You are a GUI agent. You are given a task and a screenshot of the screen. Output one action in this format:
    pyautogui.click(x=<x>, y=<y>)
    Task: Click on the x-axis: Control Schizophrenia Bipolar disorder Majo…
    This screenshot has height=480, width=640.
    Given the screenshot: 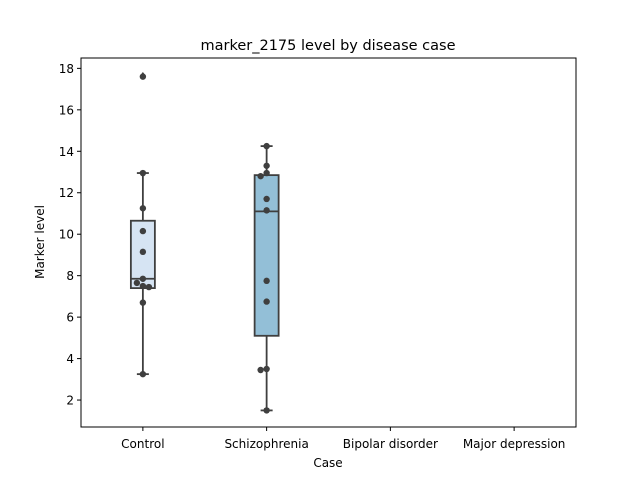 What is the action you would take?
    pyautogui.click(x=343, y=439)
    